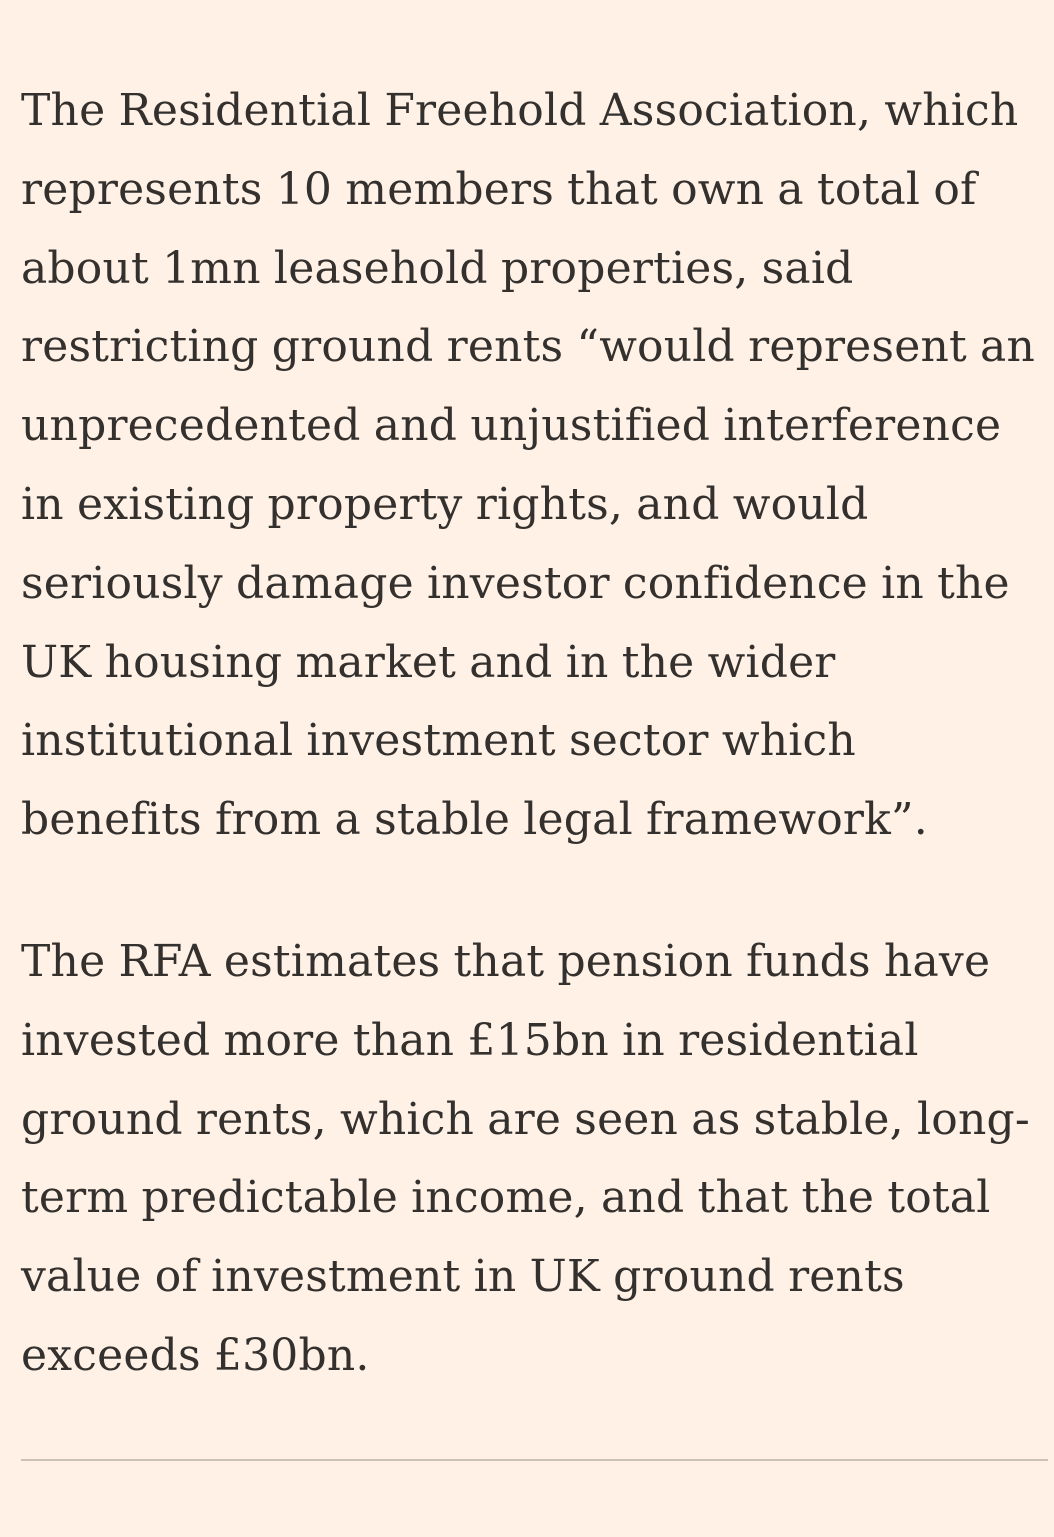 Image resolution: width=1054 pixels, height=1537 pixels. What do you see at coordinates (428, 662) in the screenshot?
I see `text-line: UK housing market and in the wider` at bounding box center [428, 662].